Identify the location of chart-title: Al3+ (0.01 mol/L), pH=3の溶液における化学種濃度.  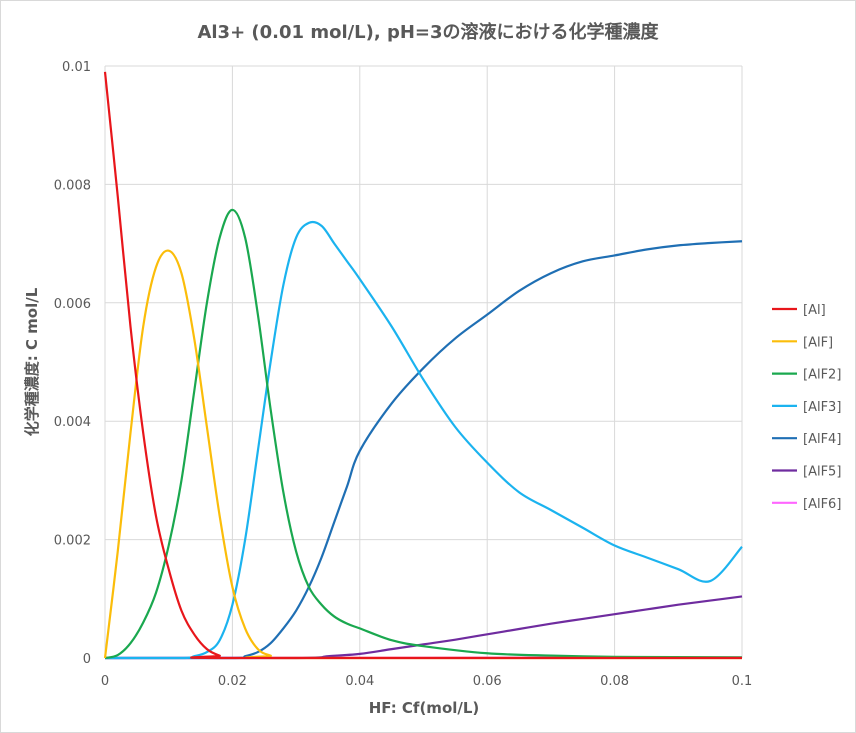
(428, 32).